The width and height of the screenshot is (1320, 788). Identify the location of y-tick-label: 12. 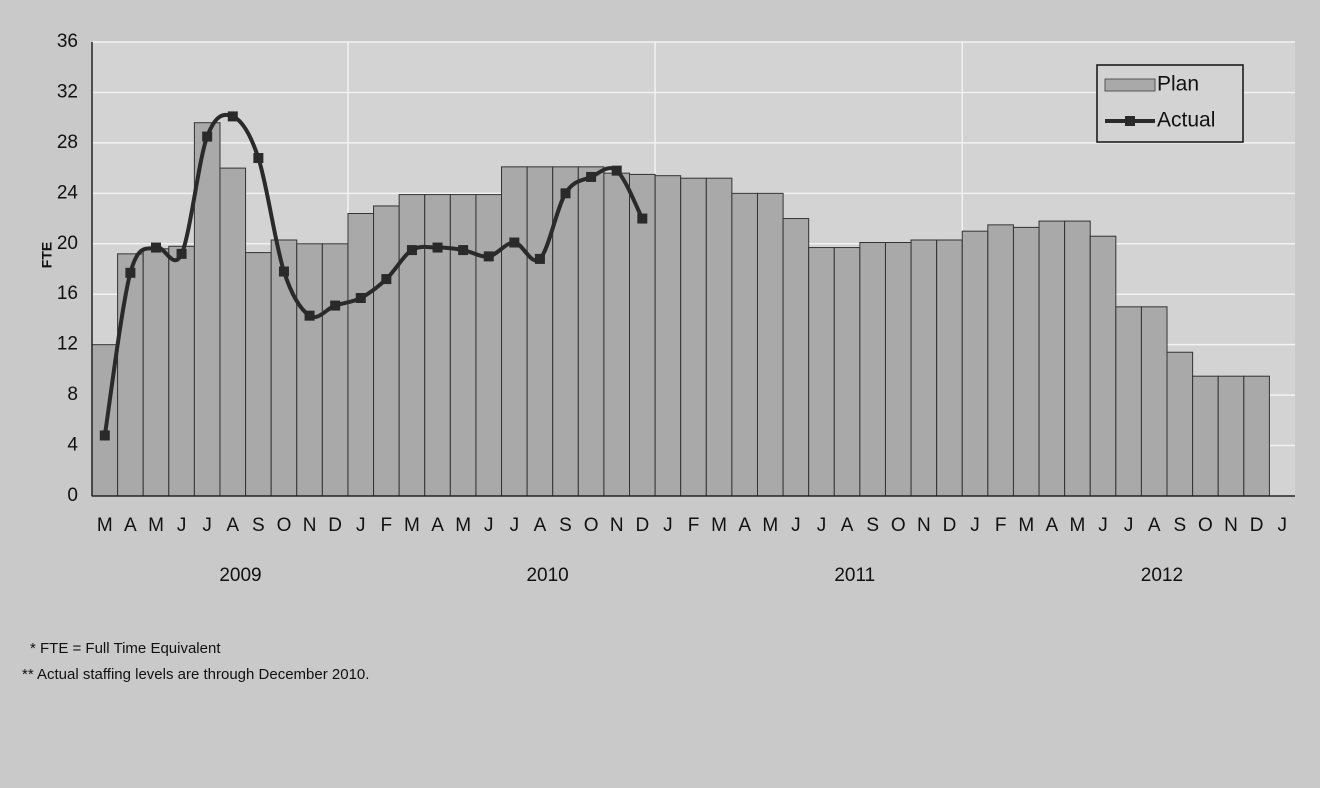
(67, 344).